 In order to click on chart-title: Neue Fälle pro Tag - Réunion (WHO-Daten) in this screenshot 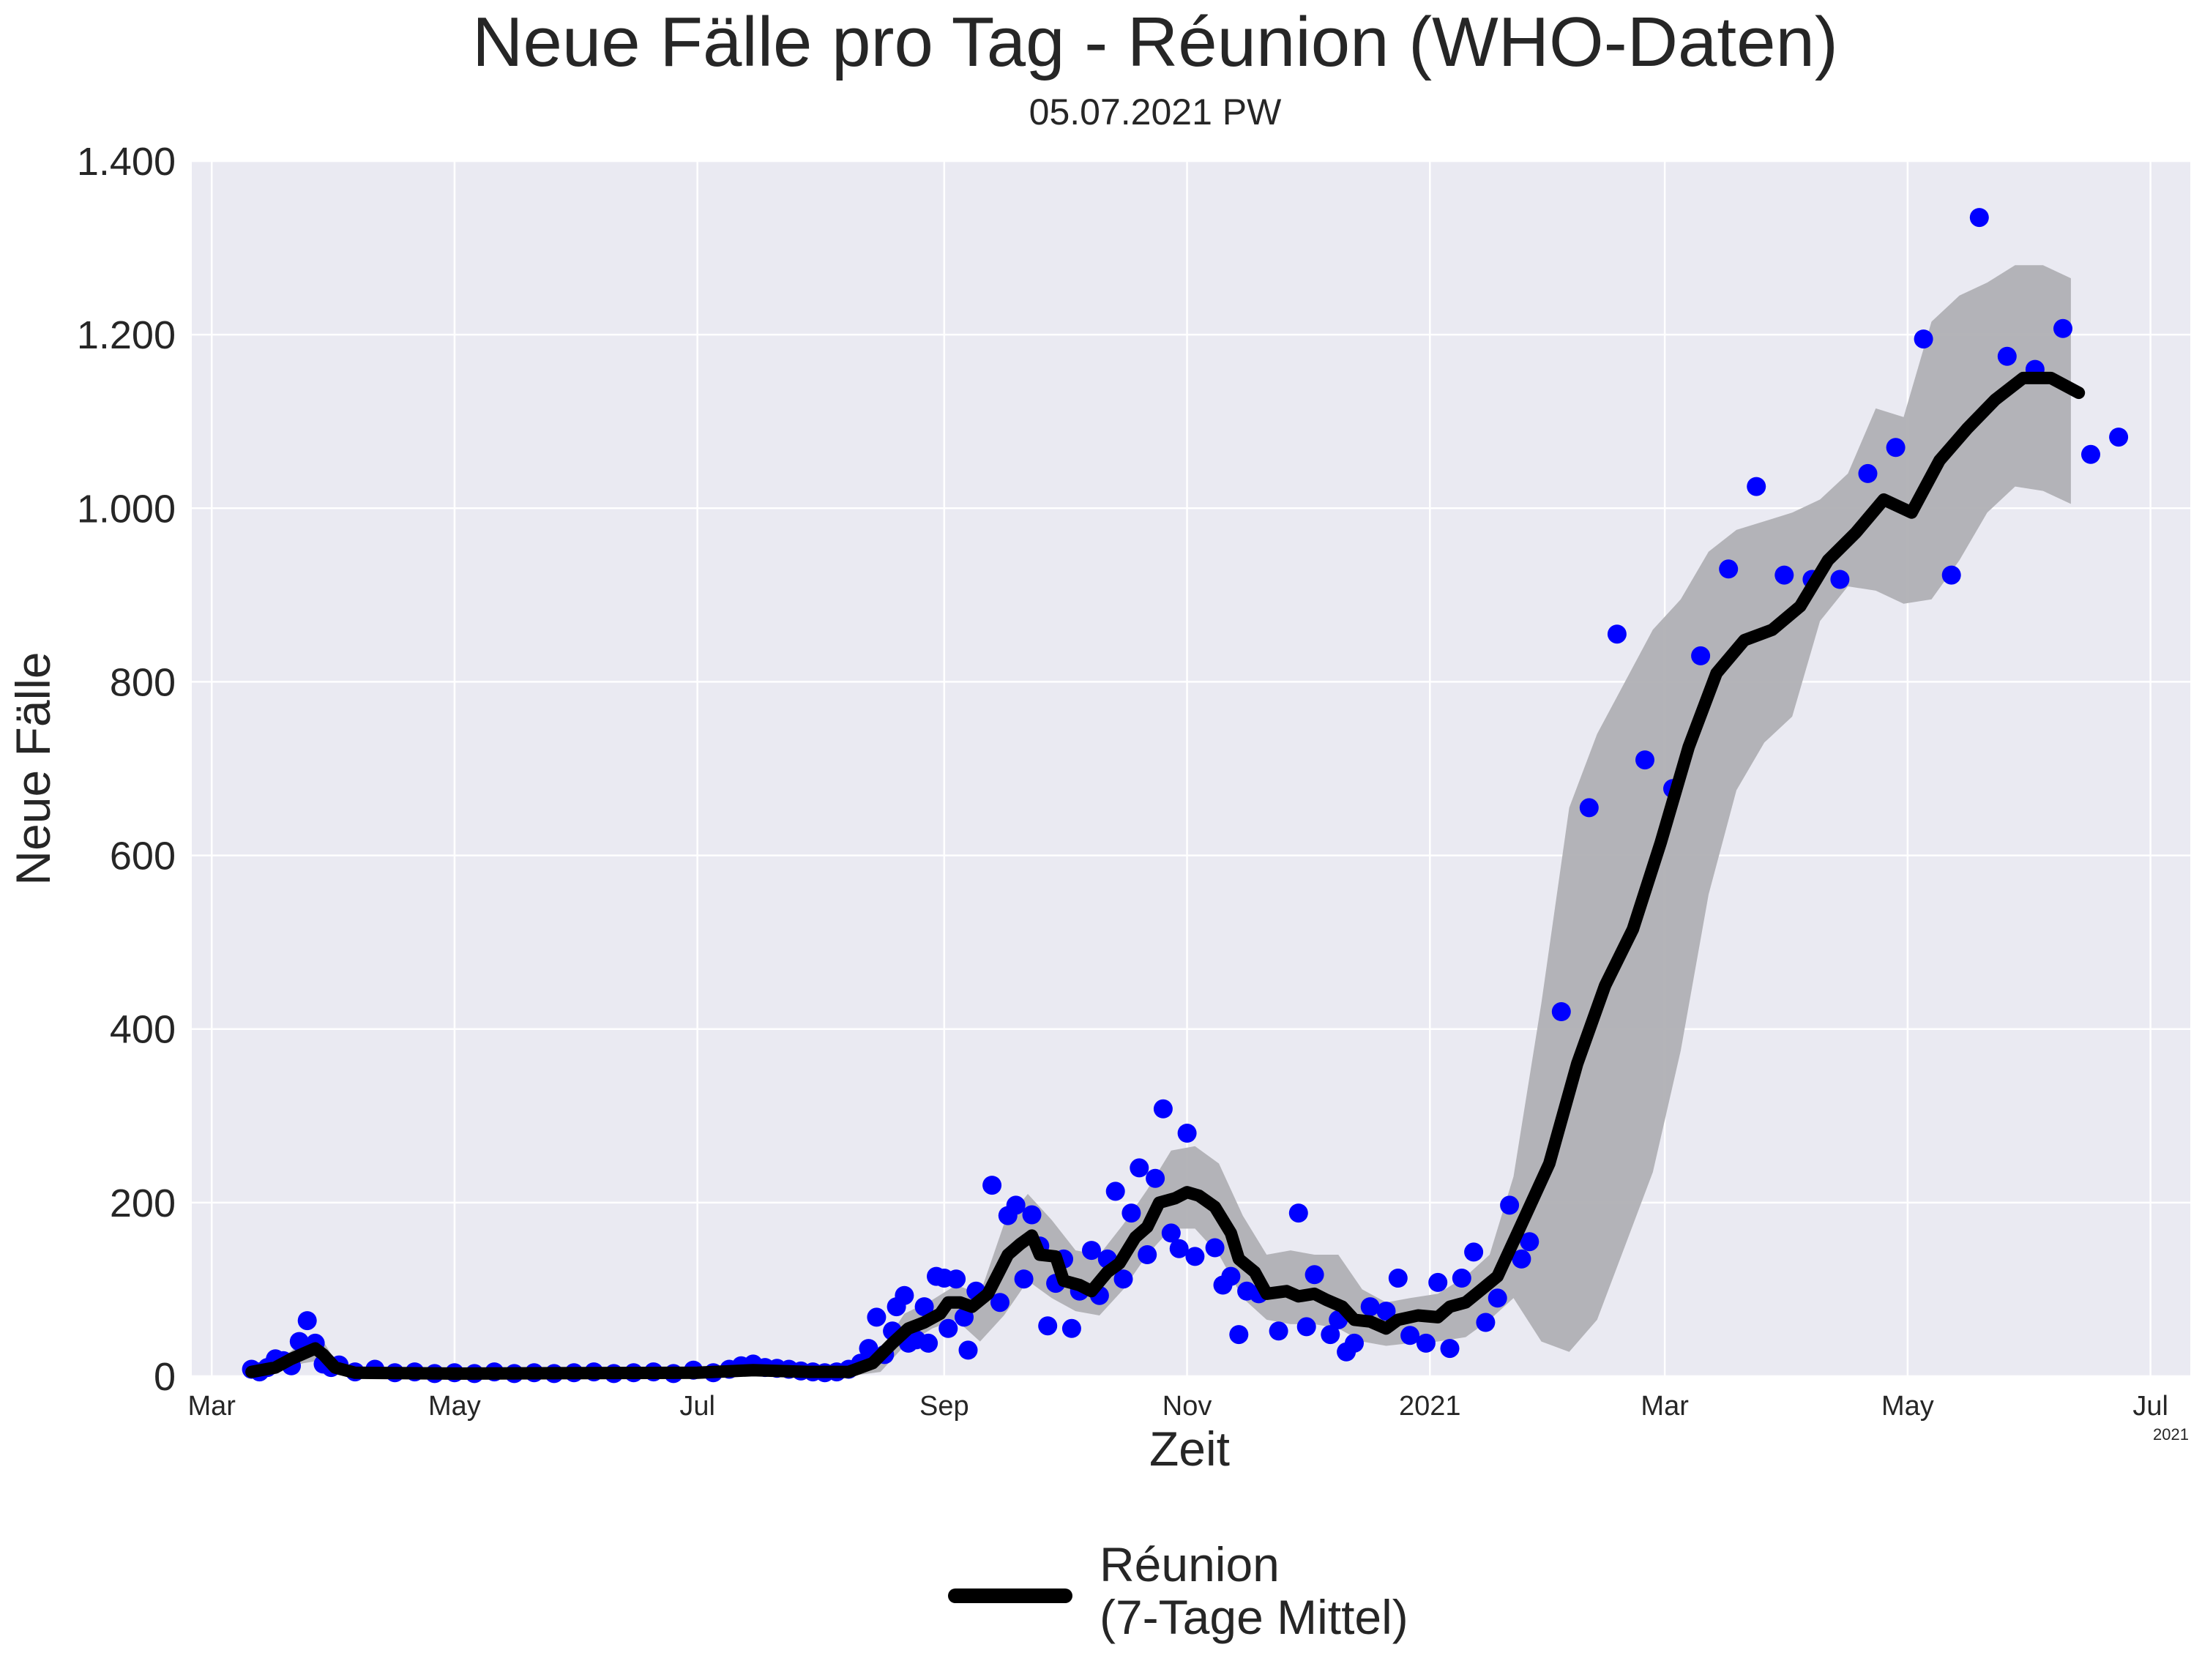, I will do `click(1155, 42)`.